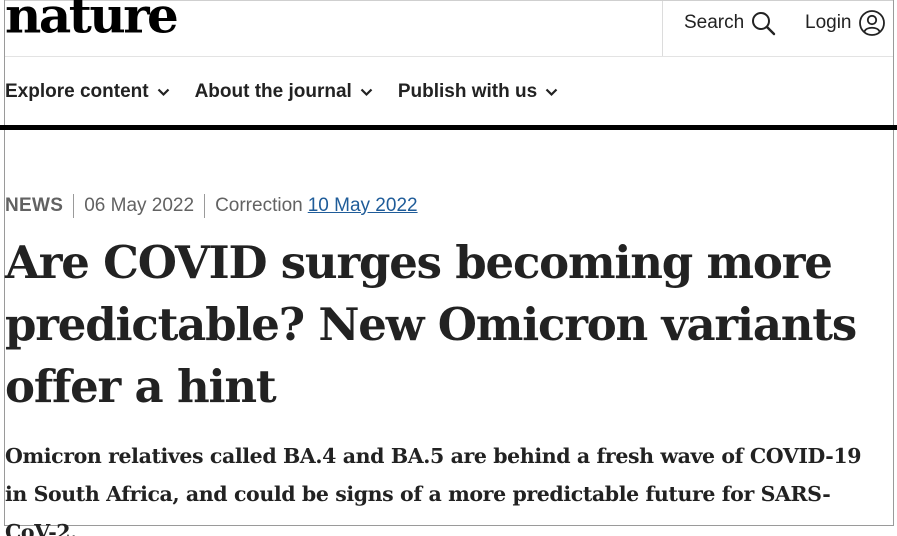 The height and width of the screenshot is (536, 897). I want to click on nav-about-the-journal: About the journal, so click(284, 92).